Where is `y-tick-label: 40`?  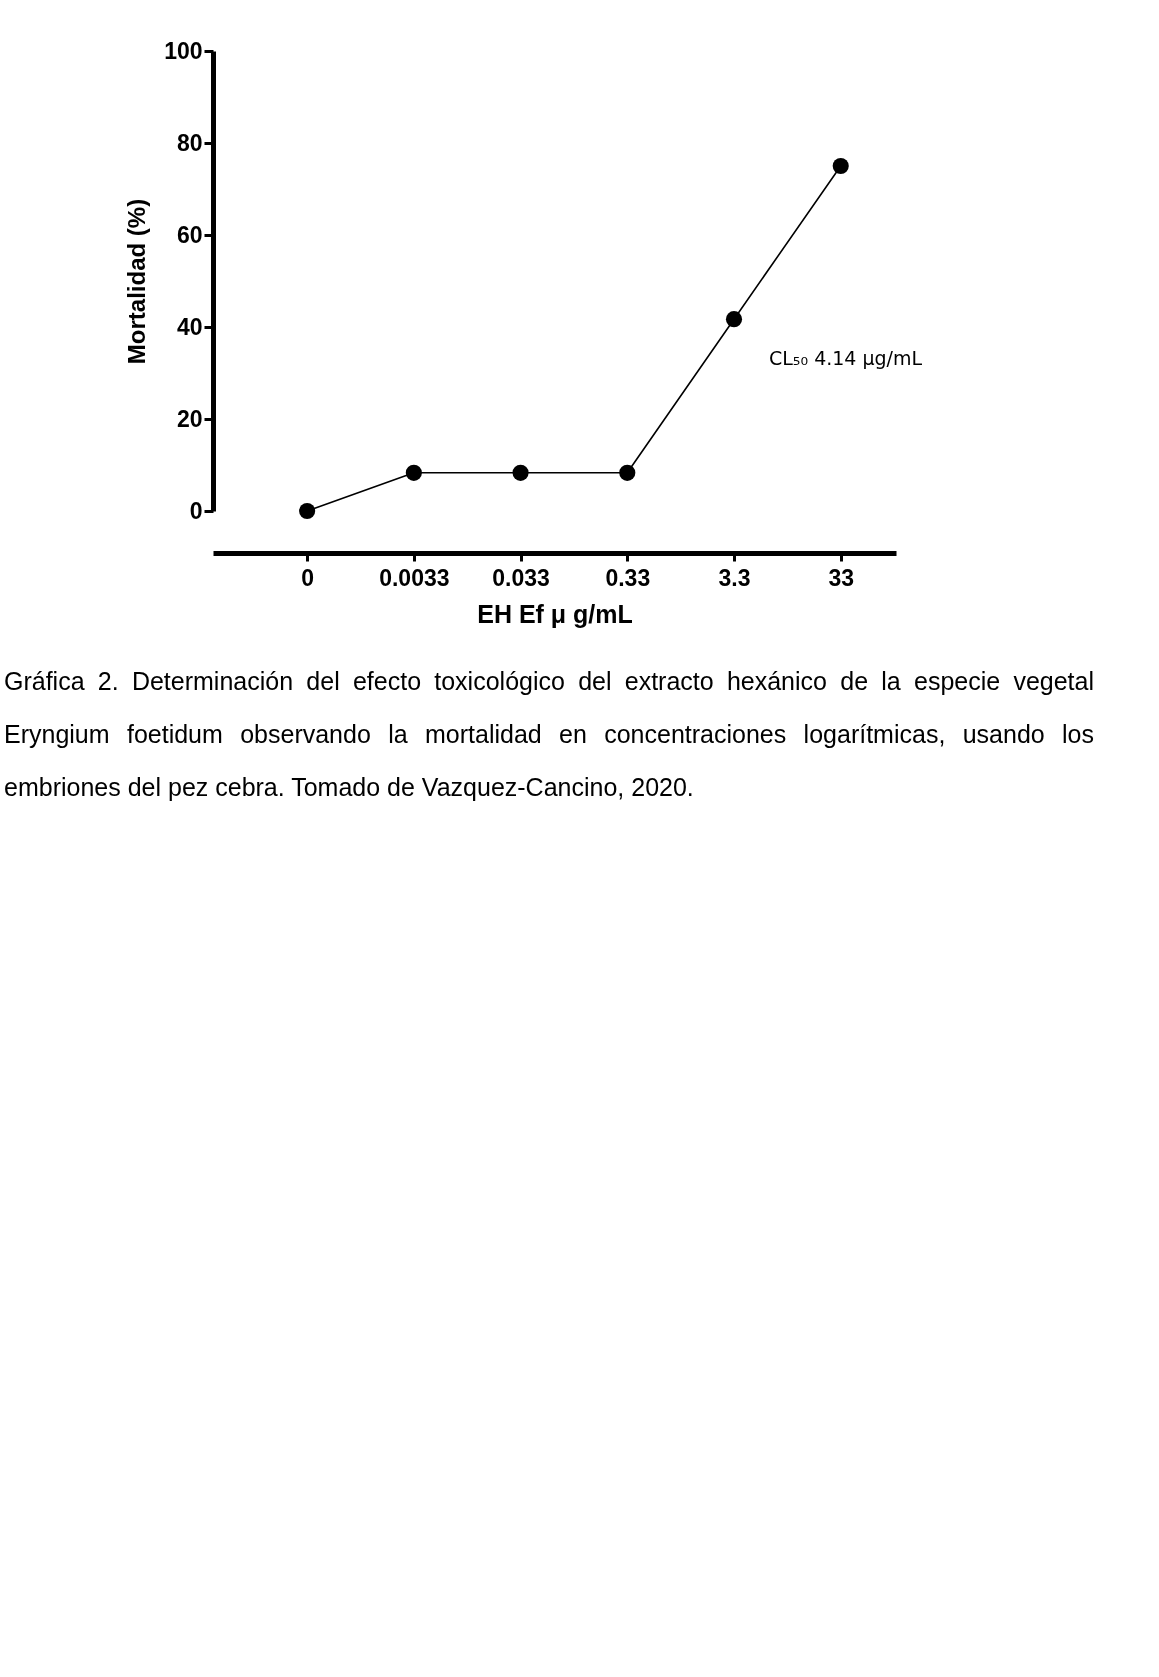 y-tick-label: 40 is located at coordinates (189, 326).